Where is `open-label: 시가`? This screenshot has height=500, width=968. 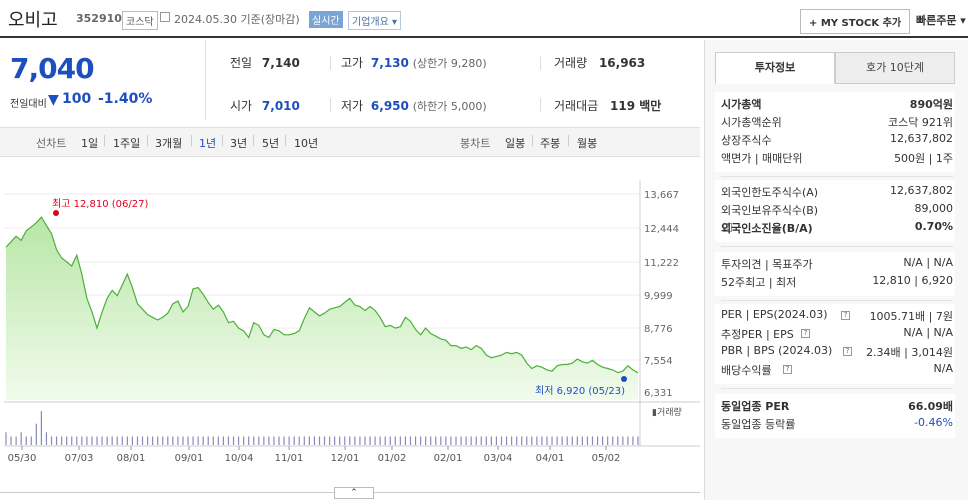
open-label: 시가 is located at coordinates (241, 106).